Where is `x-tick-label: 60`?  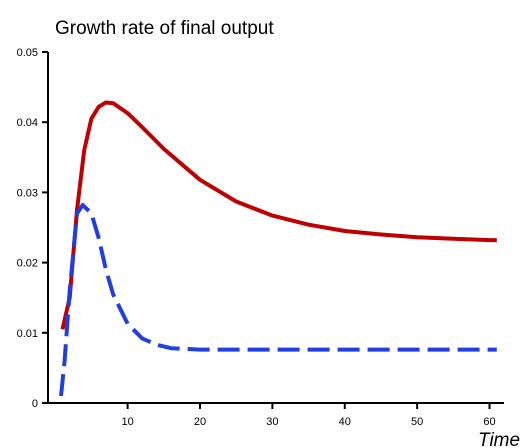
x-tick-label: 60 is located at coordinates (489, 422).